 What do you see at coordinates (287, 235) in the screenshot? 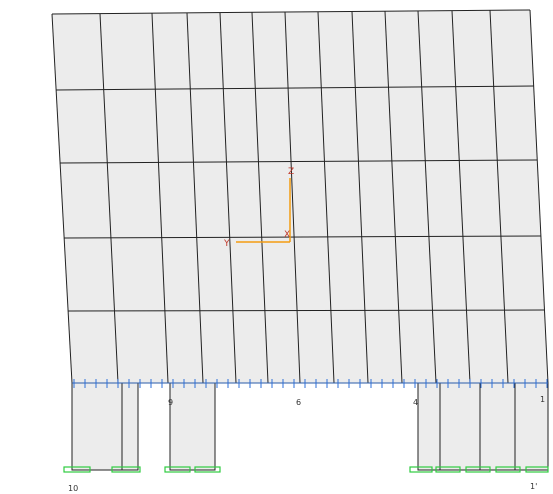
I see `axis-label: X` at bounding box center [287, 235].